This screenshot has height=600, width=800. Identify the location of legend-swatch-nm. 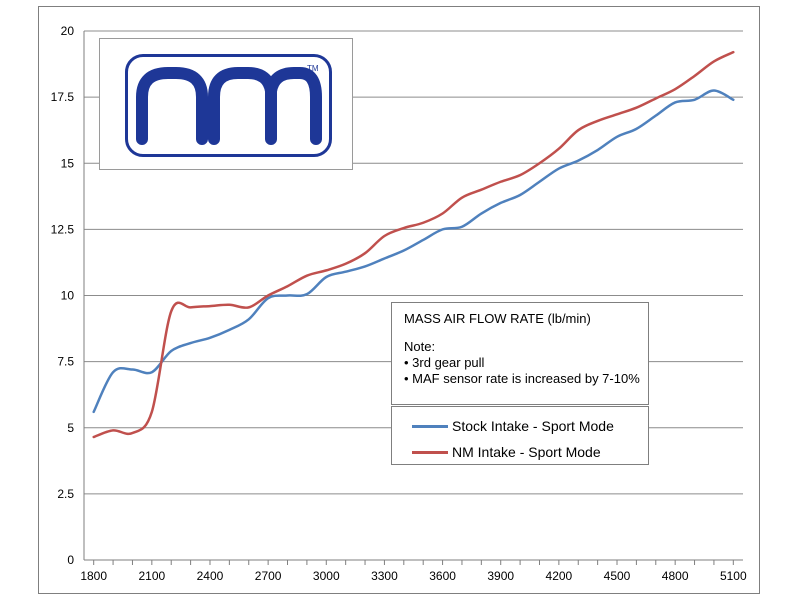
(430, 452).